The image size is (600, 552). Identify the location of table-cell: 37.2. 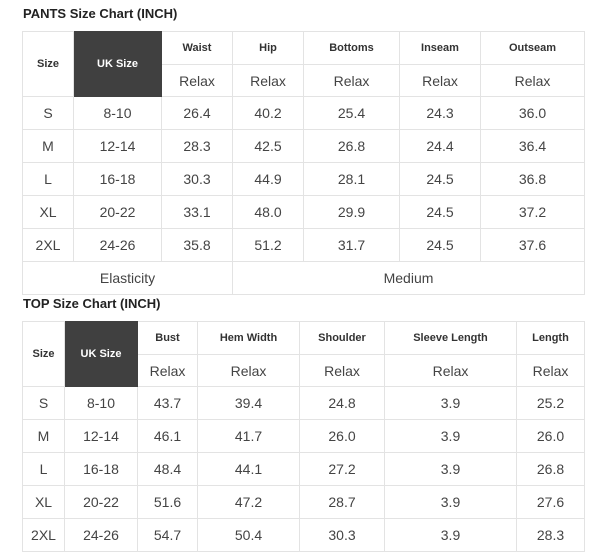
(532, 212).